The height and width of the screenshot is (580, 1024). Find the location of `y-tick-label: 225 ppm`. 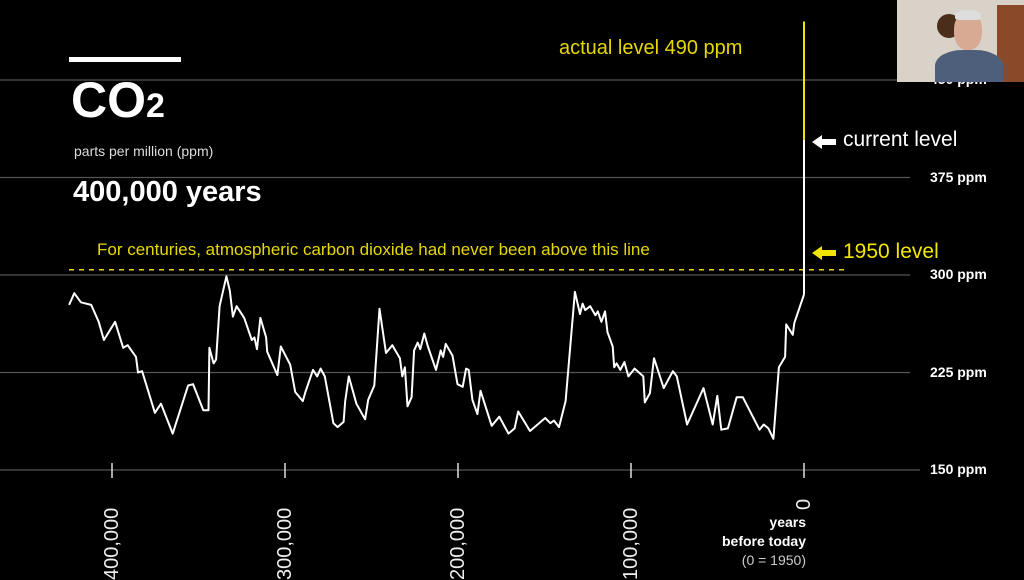

y-tick-label: 225 ppm is located at coordinates (958, 371).